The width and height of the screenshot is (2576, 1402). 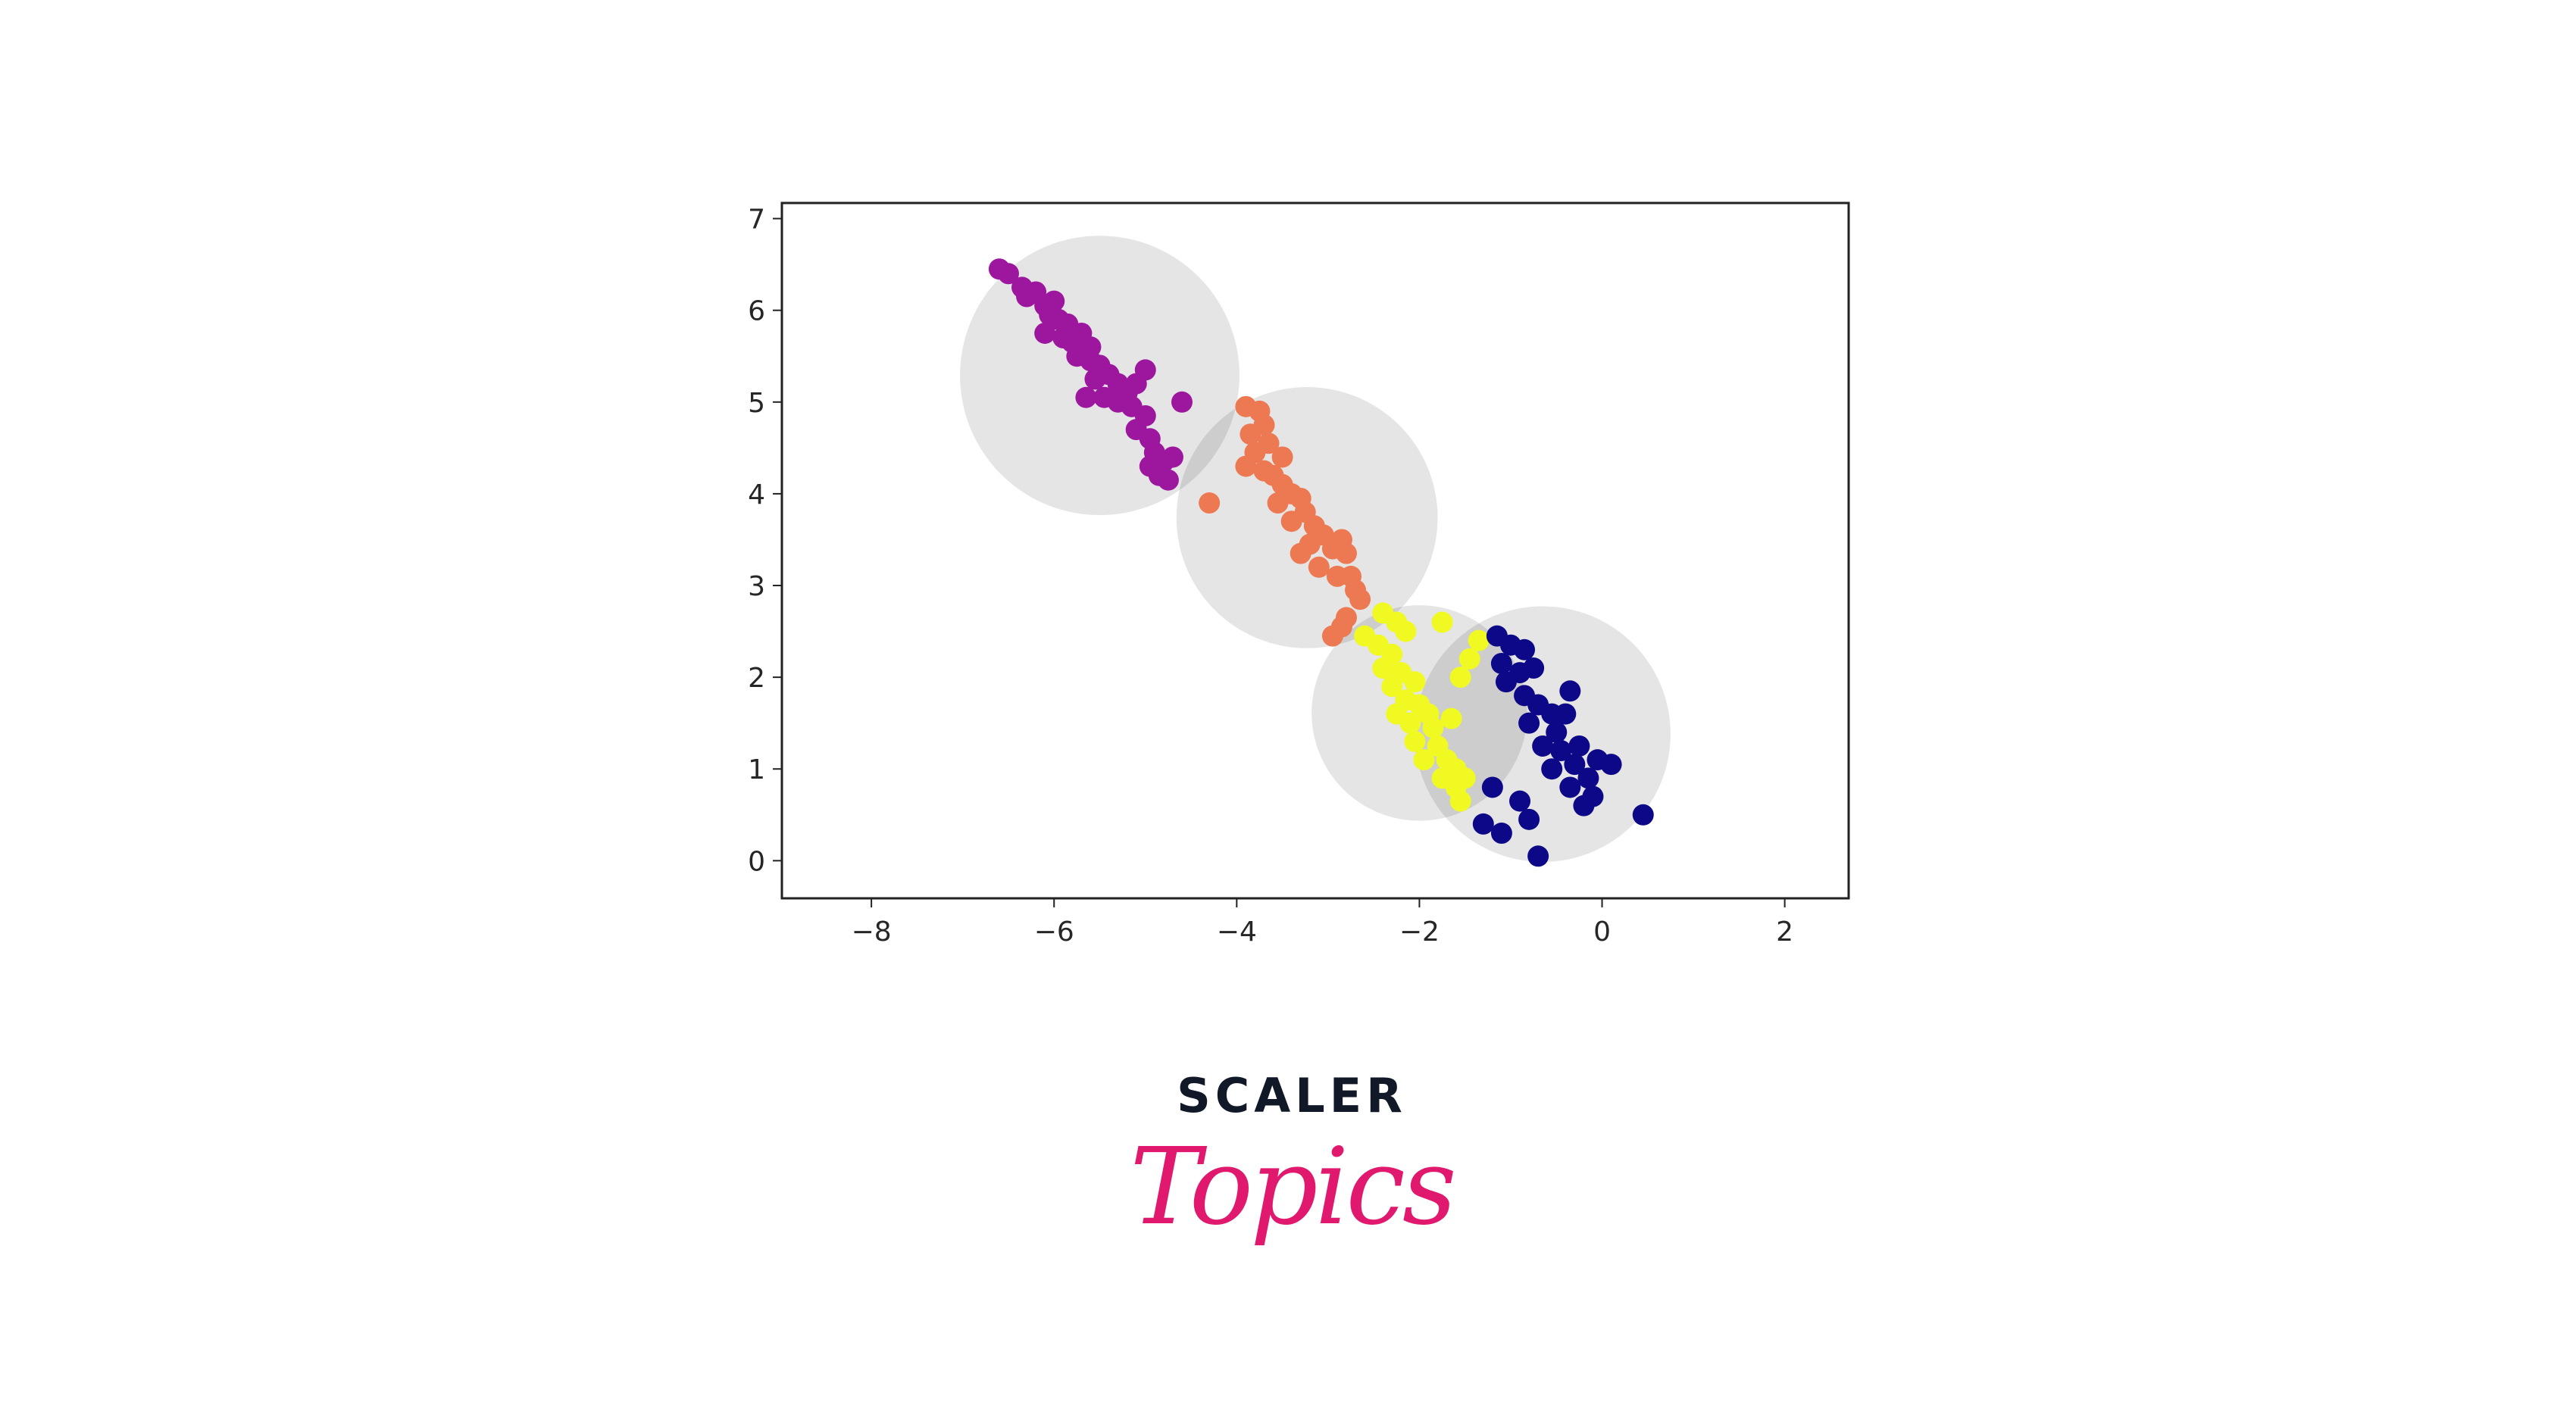 What do you see at coordinates (1237, 932) in the screenshot?
I see `x-tick-label: −4` at bounding box center [1237, 932].